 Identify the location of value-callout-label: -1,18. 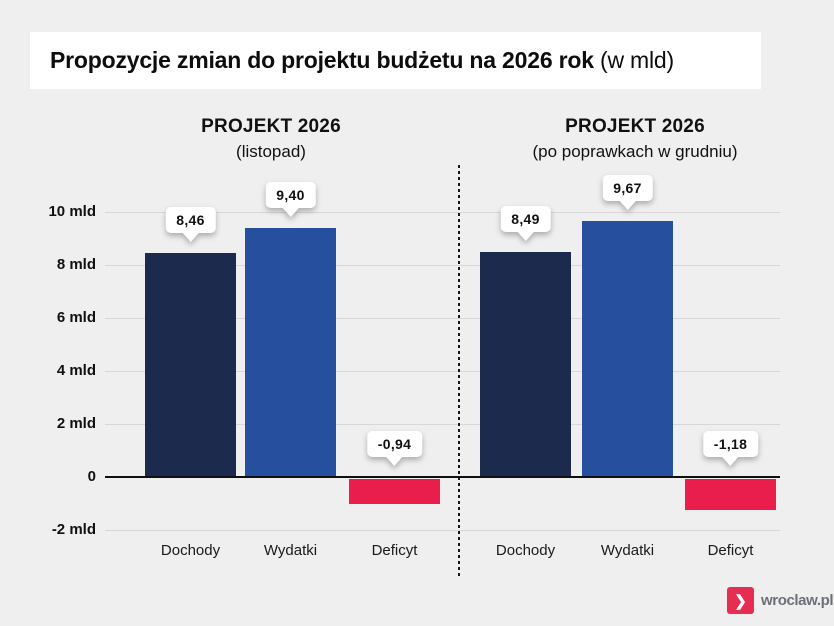
(730, 444).